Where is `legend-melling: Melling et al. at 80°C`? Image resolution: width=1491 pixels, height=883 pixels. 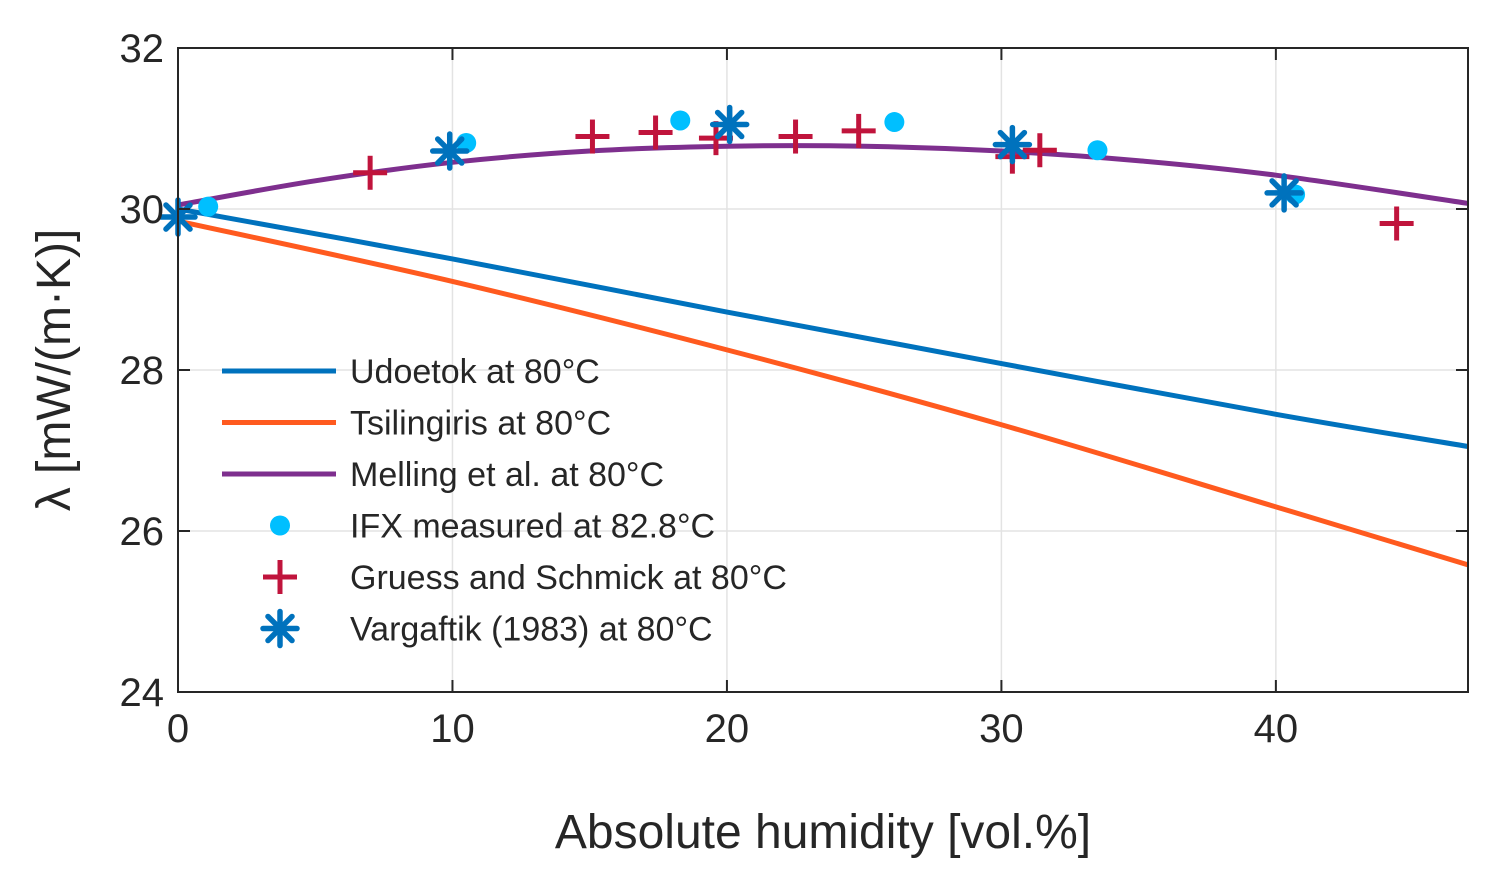 legend-melling: Melling et al. at 80°C is located at coordinates (443, 475).